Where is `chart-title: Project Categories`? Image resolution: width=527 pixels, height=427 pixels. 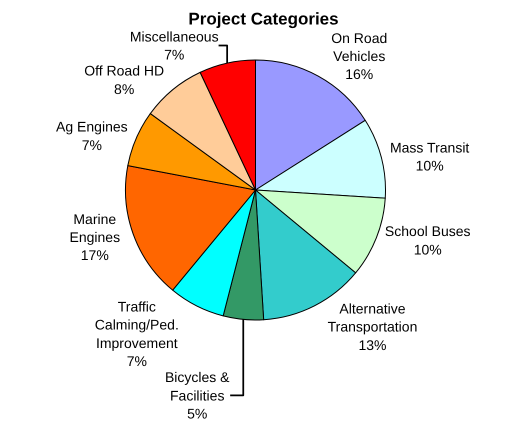
chart-title: Project Categories is located at coordinates (263, 19).